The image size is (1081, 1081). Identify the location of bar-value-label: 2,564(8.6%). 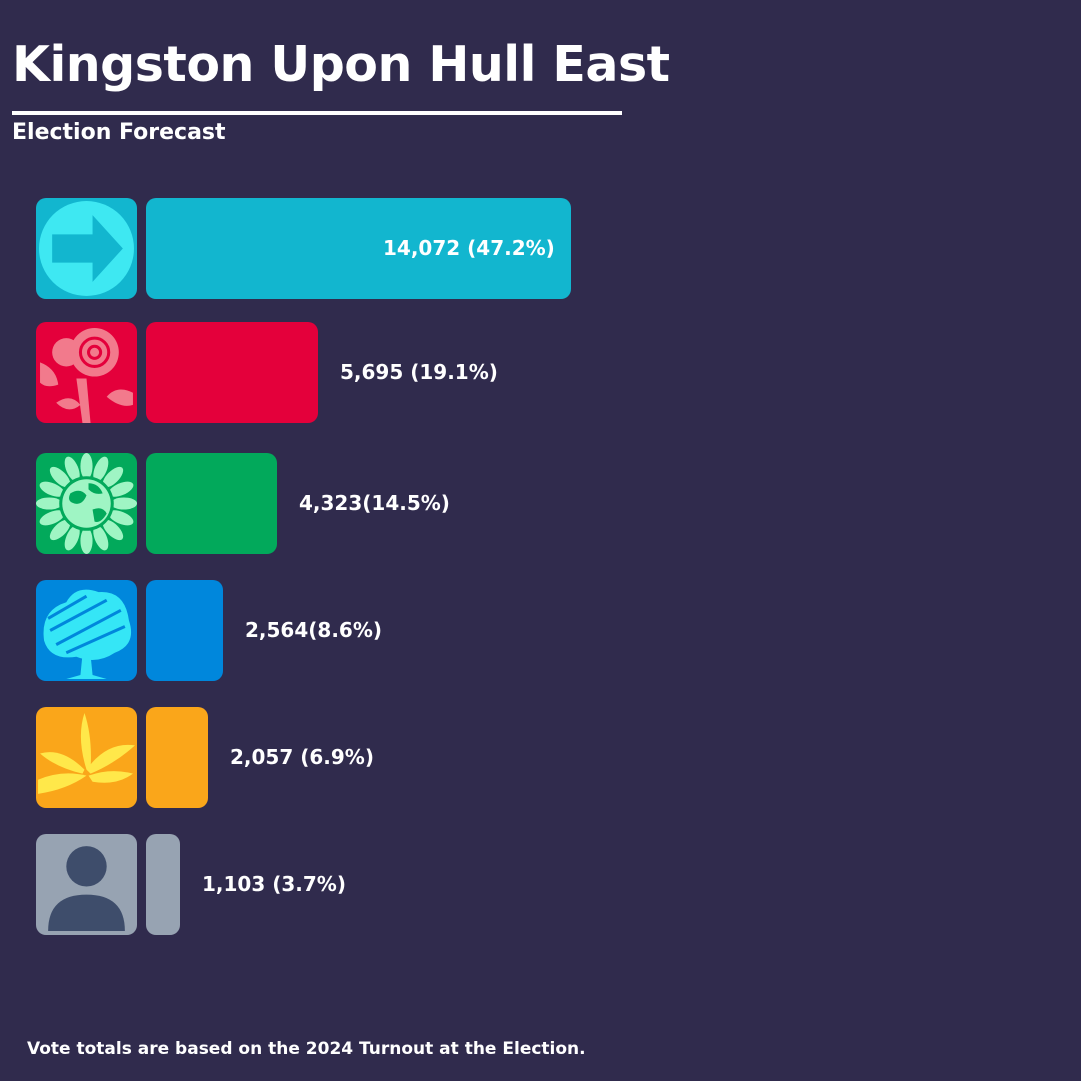
(314, 630).